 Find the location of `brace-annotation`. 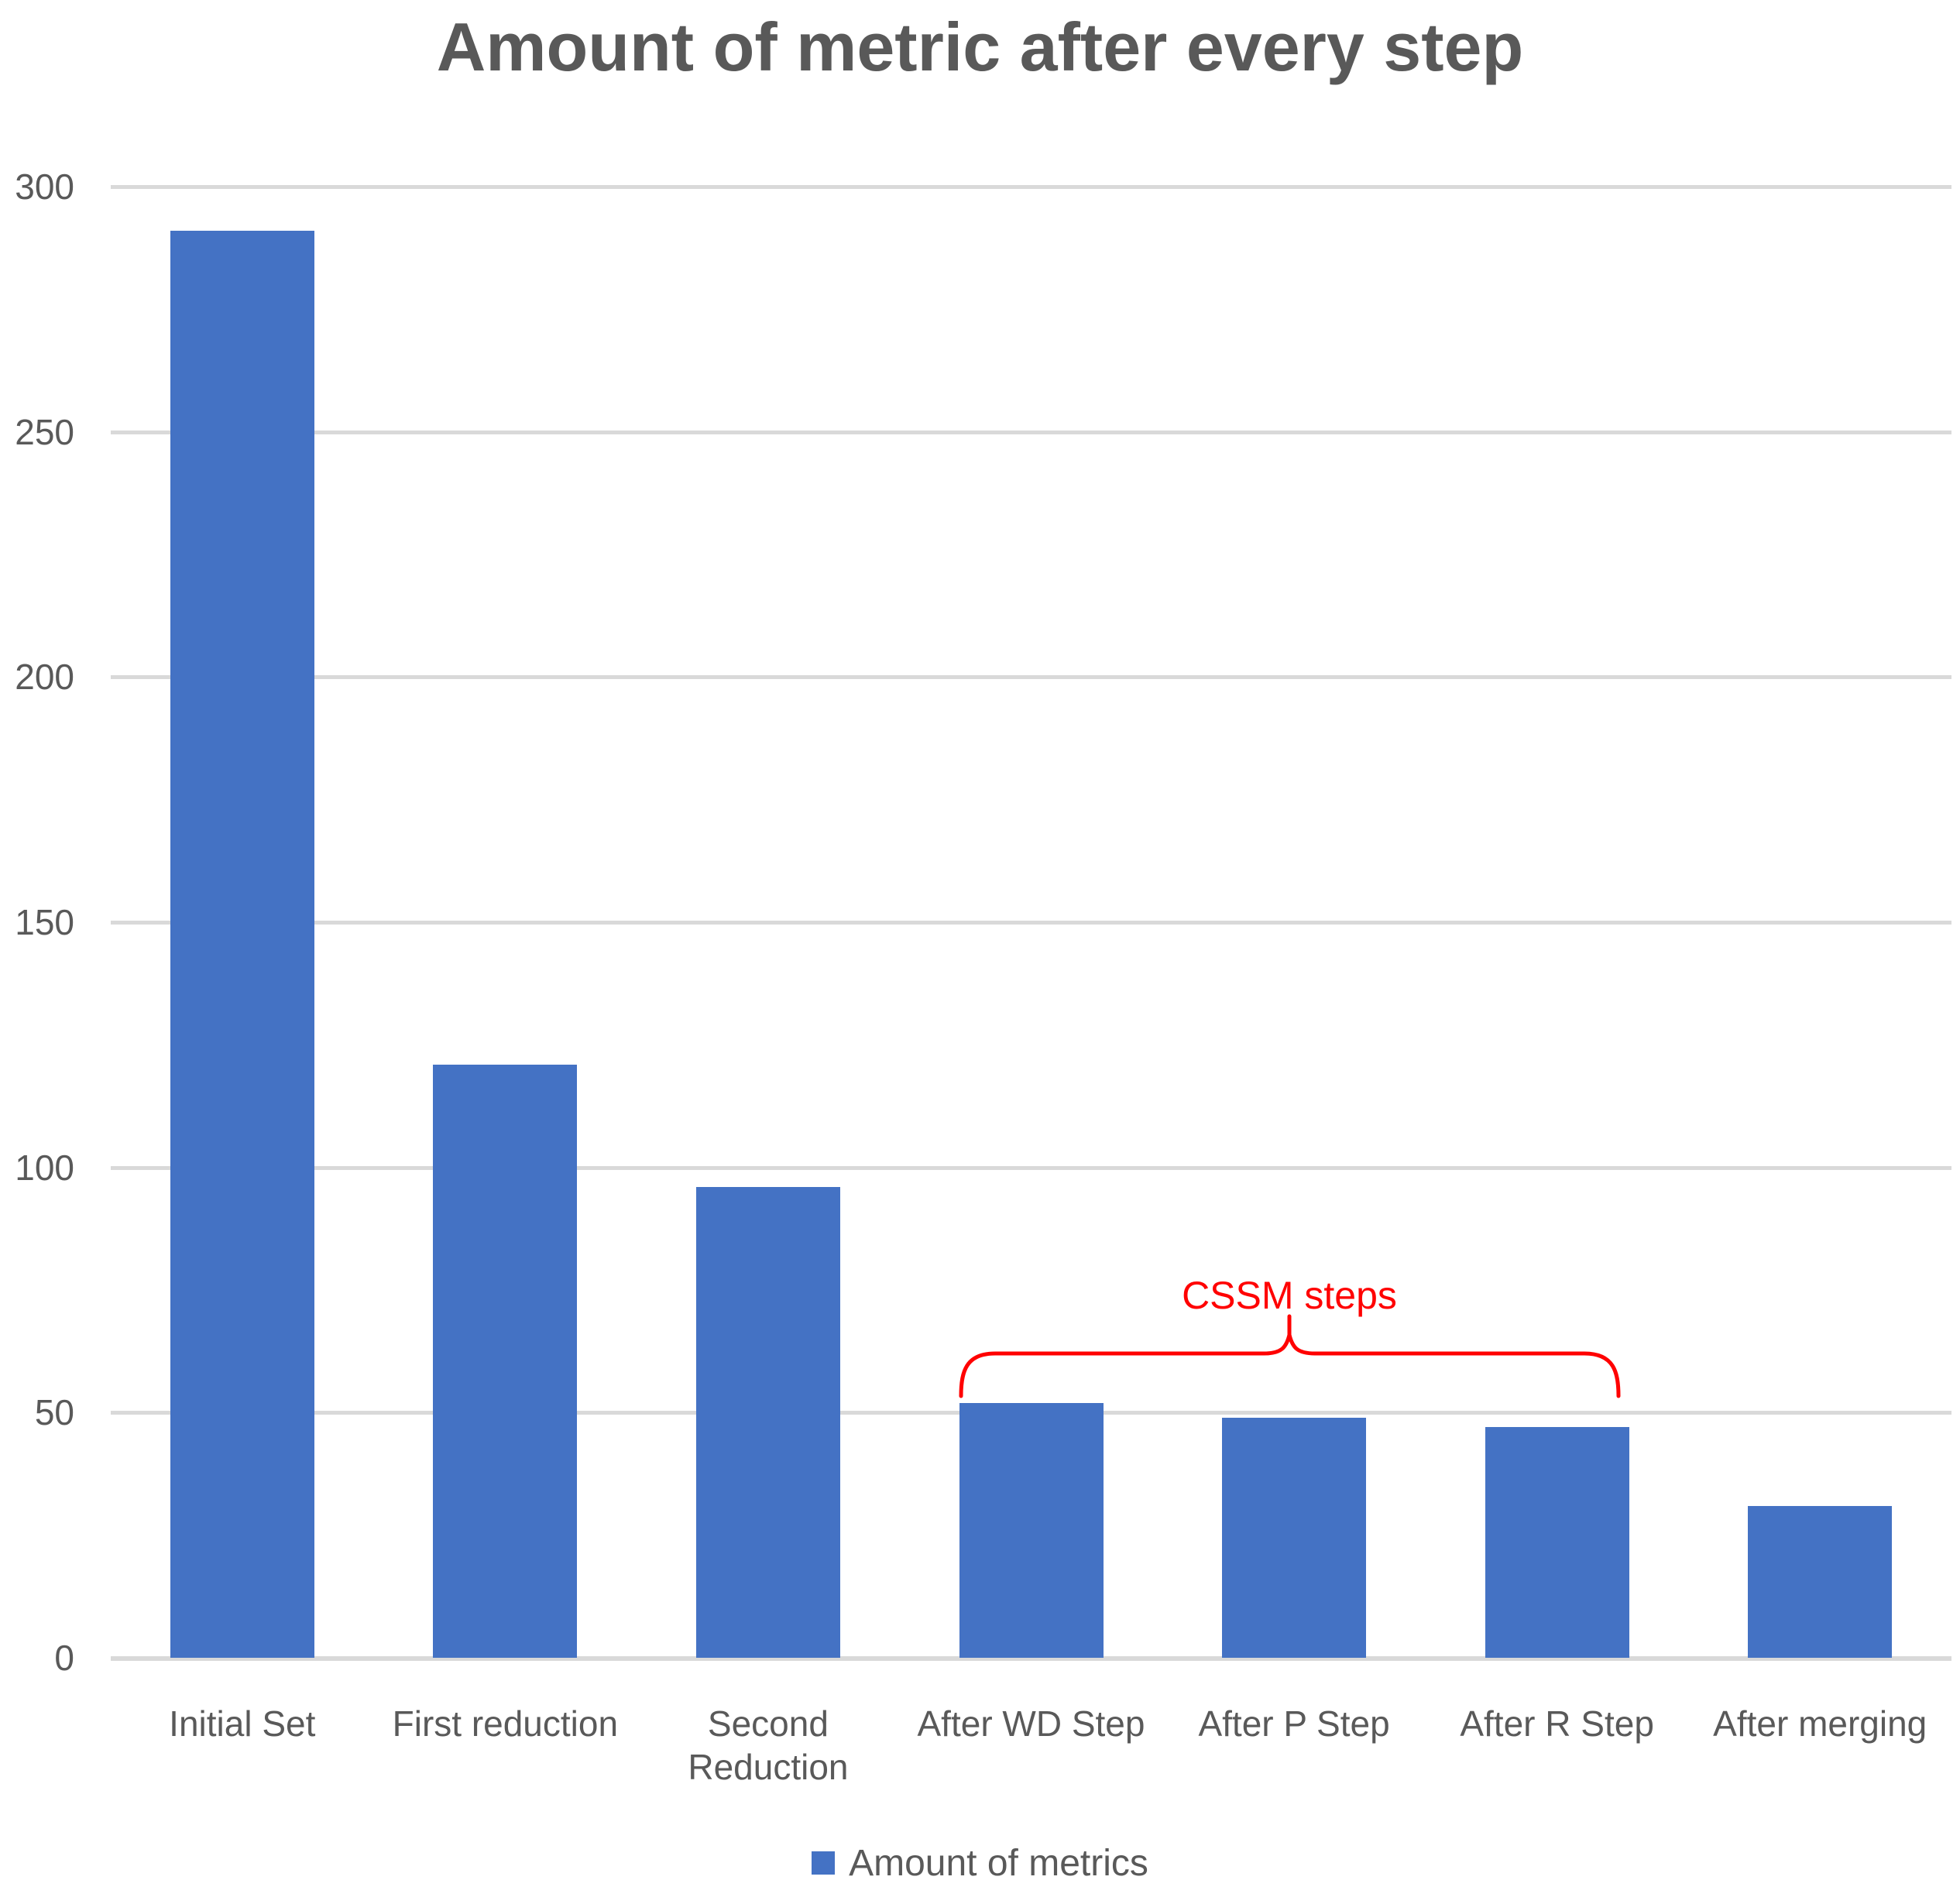

brace-annotation is located at coordinates (1290, 1366).